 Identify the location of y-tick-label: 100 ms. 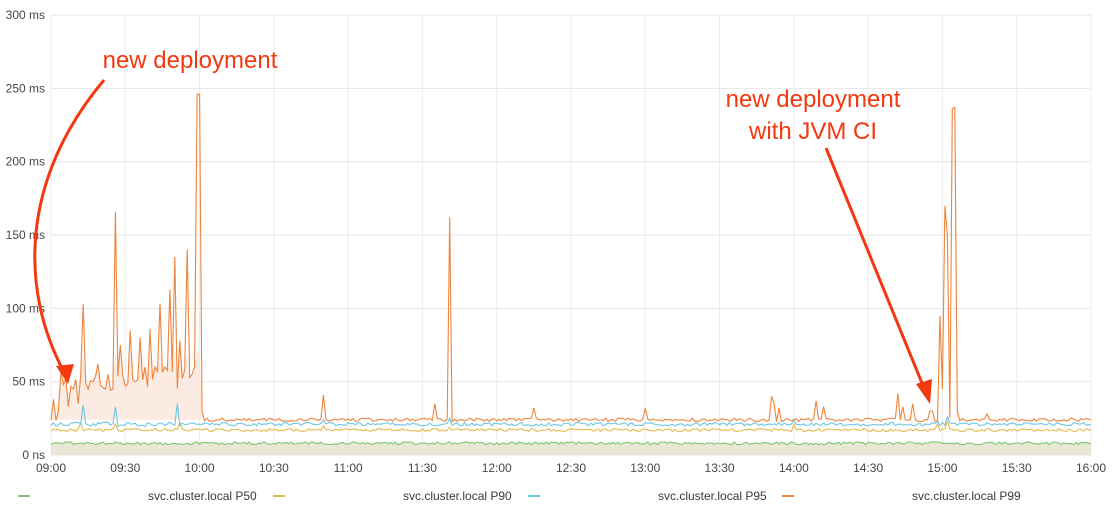
(25, 308).